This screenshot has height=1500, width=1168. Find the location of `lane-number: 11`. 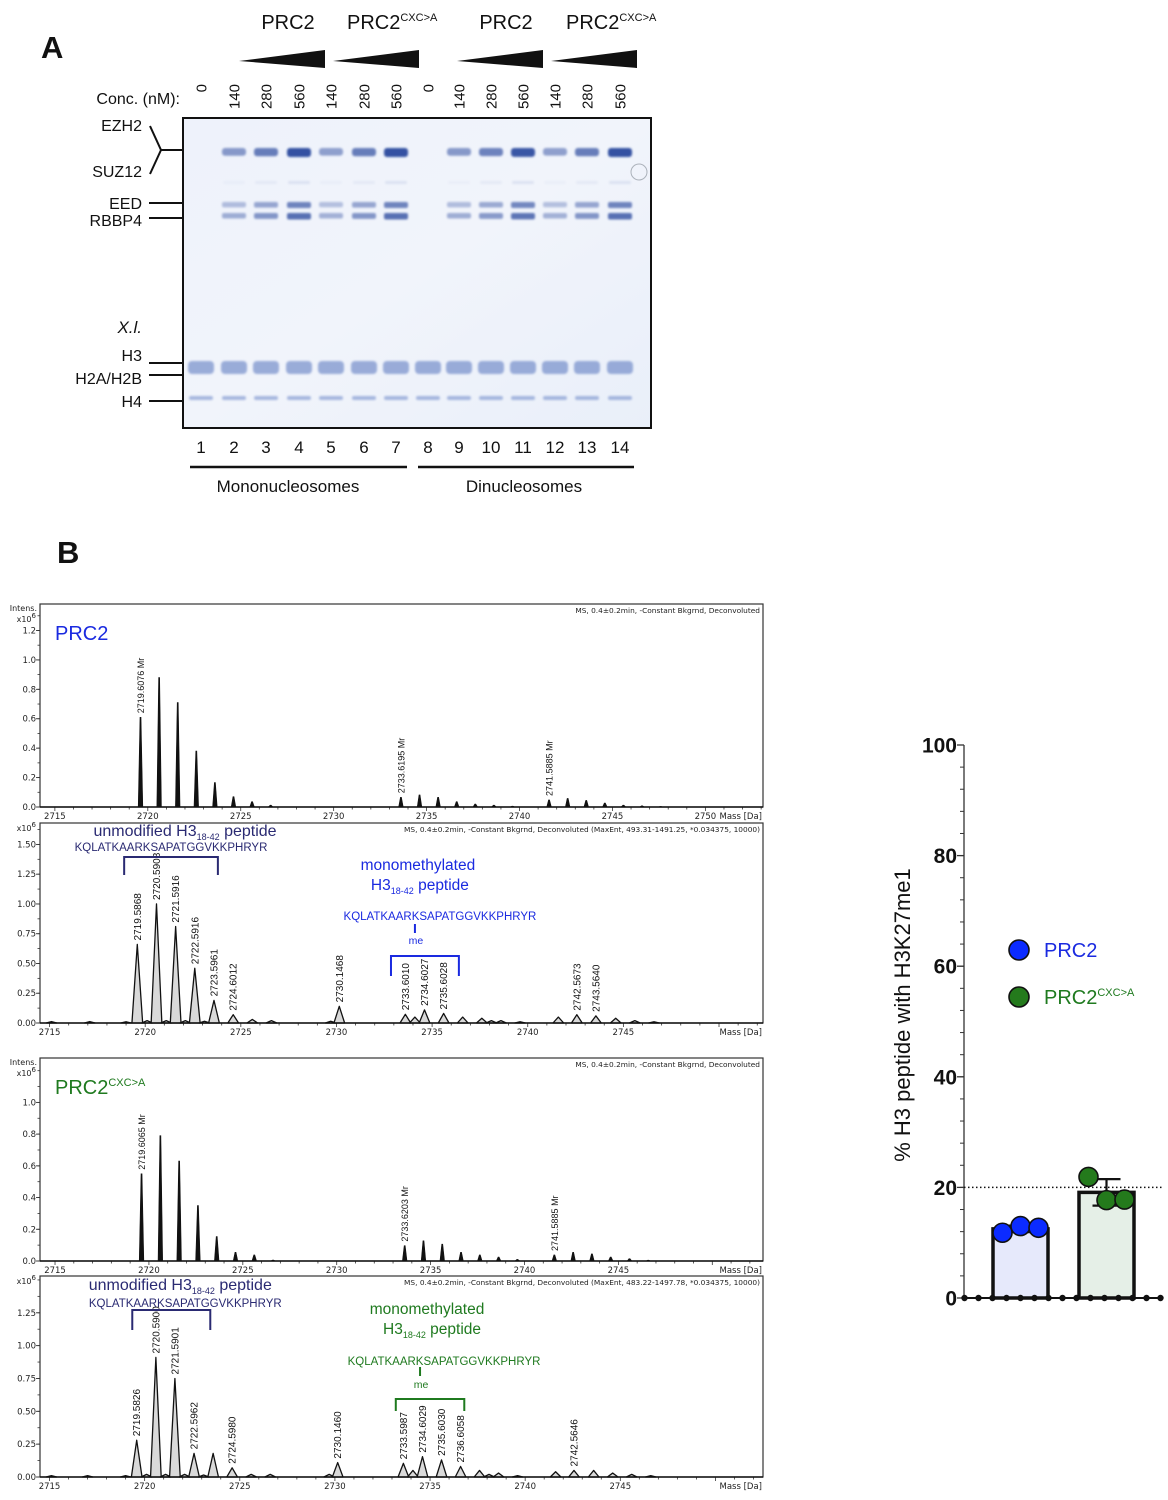

lane-number: 11 is located at coordinates (523, 447).